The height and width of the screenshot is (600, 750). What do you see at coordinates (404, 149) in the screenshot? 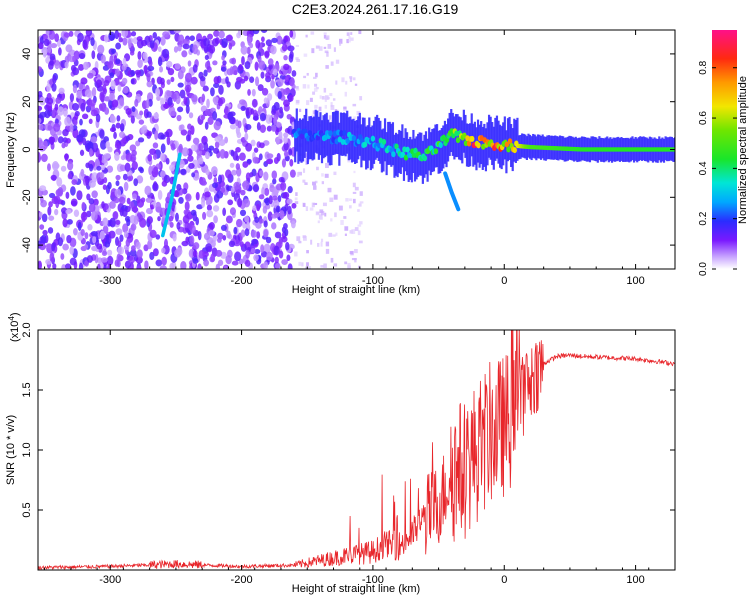
I see `signal-mark` at bounding box center [404, 149].